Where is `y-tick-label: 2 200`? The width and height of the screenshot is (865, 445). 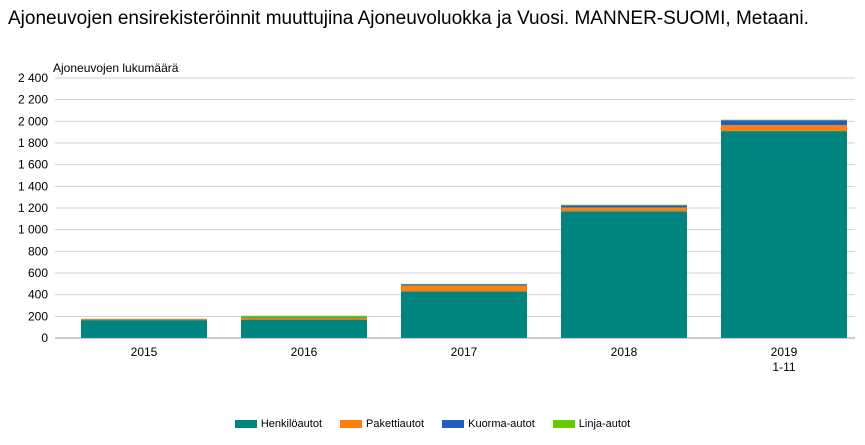
y-tick-label: 2 200 is located at coordinates (33, 100).